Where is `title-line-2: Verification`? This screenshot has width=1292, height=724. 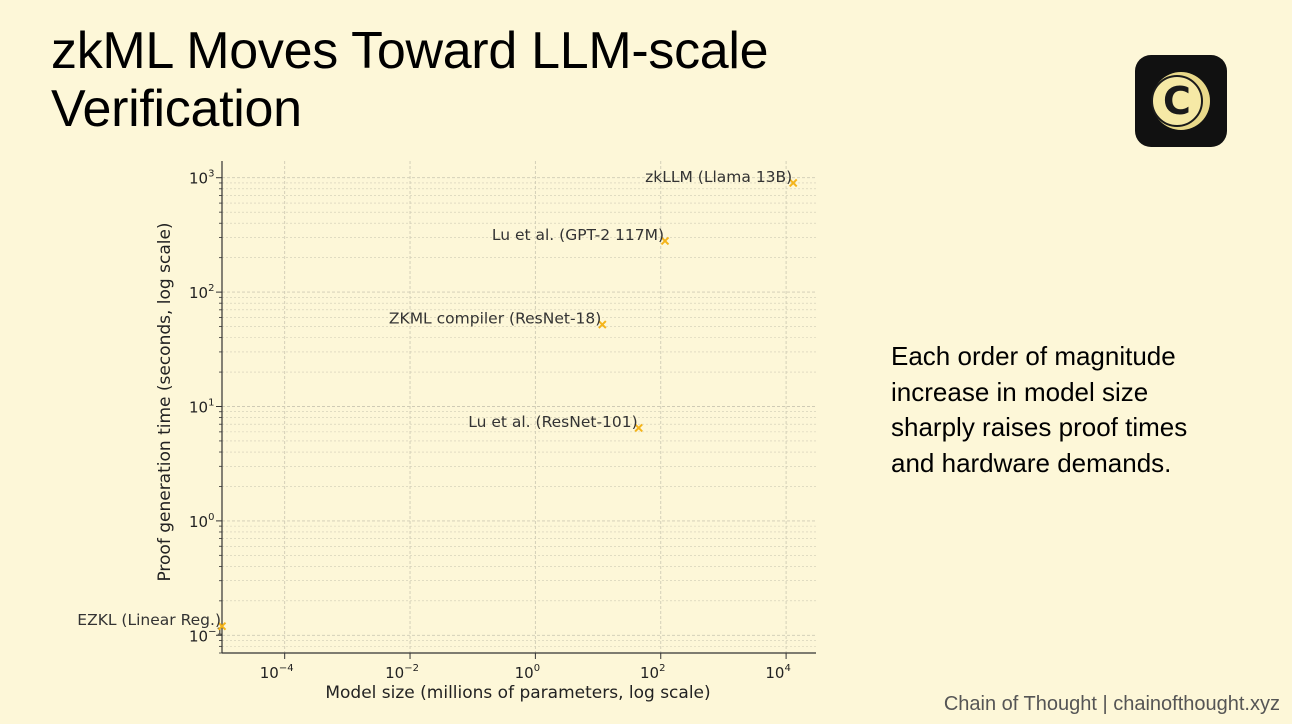 title-line-2: Verification is located at coordinates (176, 109).